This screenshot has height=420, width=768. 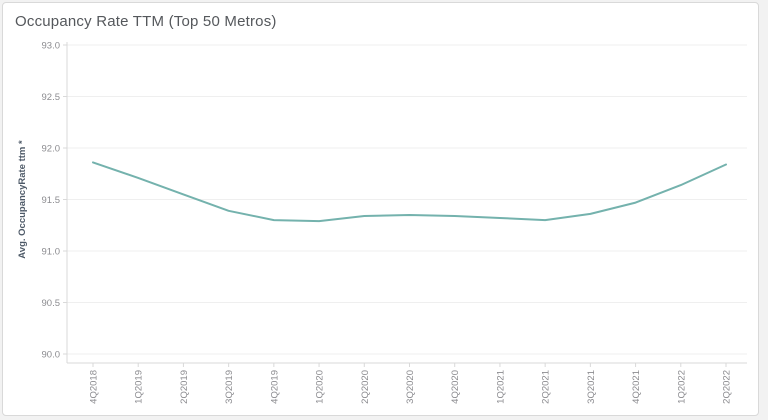 What do you see at coordinates (365, 387) in the screenshot?
I see `x-tick-label: 2Q2020` at bounding box center [365, 387].